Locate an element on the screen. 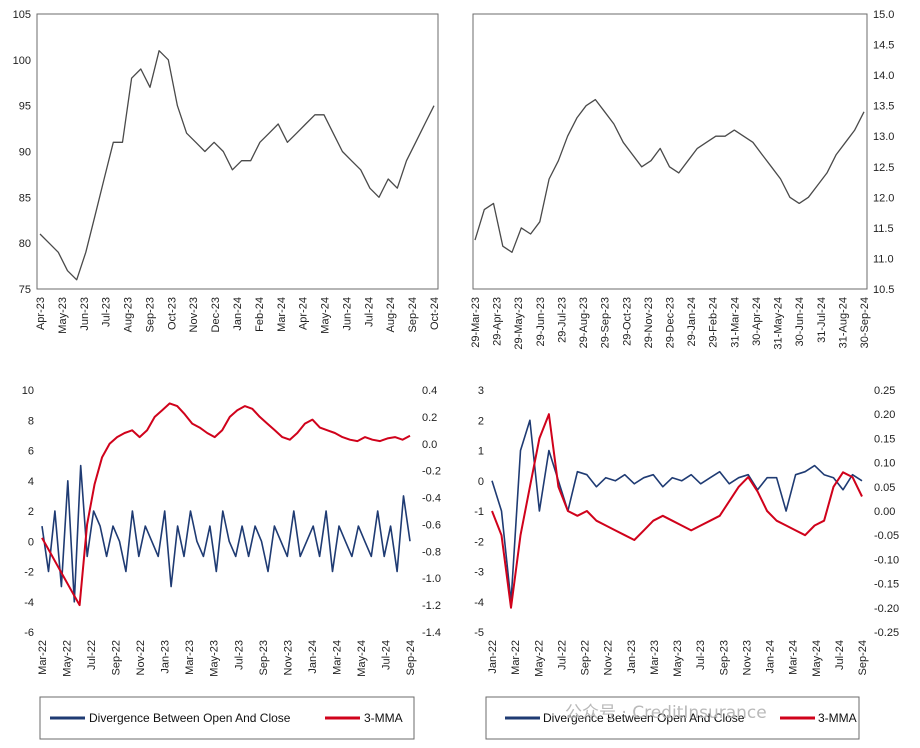 The height and width of the screenshot is (748, 920). x-tick-label: Jan-22 is located at coordinates (493, 657).